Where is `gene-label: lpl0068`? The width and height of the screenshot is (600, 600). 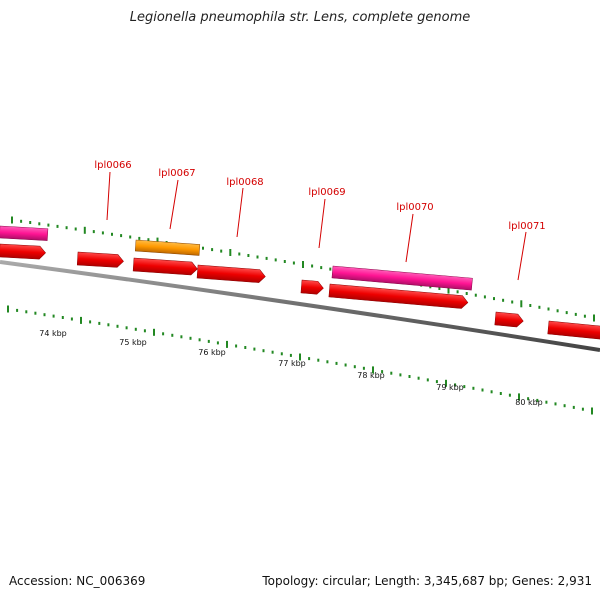
gene-label: lpl0068 is located at coordinates (244, 182).